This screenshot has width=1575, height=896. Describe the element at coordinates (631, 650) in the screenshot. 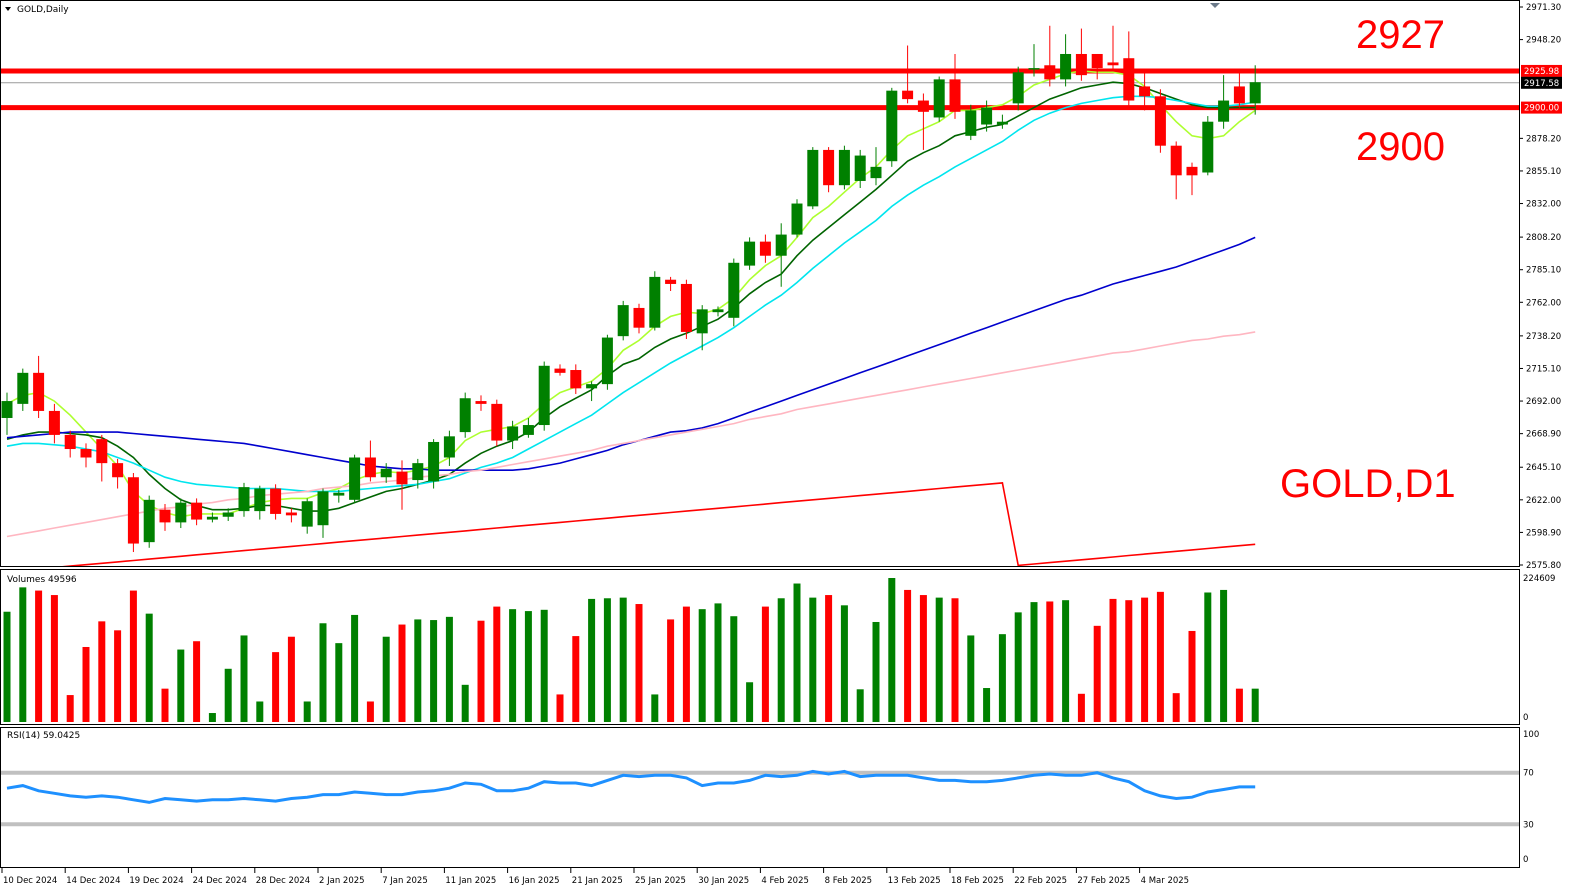

I see `volume-panel` at that location.